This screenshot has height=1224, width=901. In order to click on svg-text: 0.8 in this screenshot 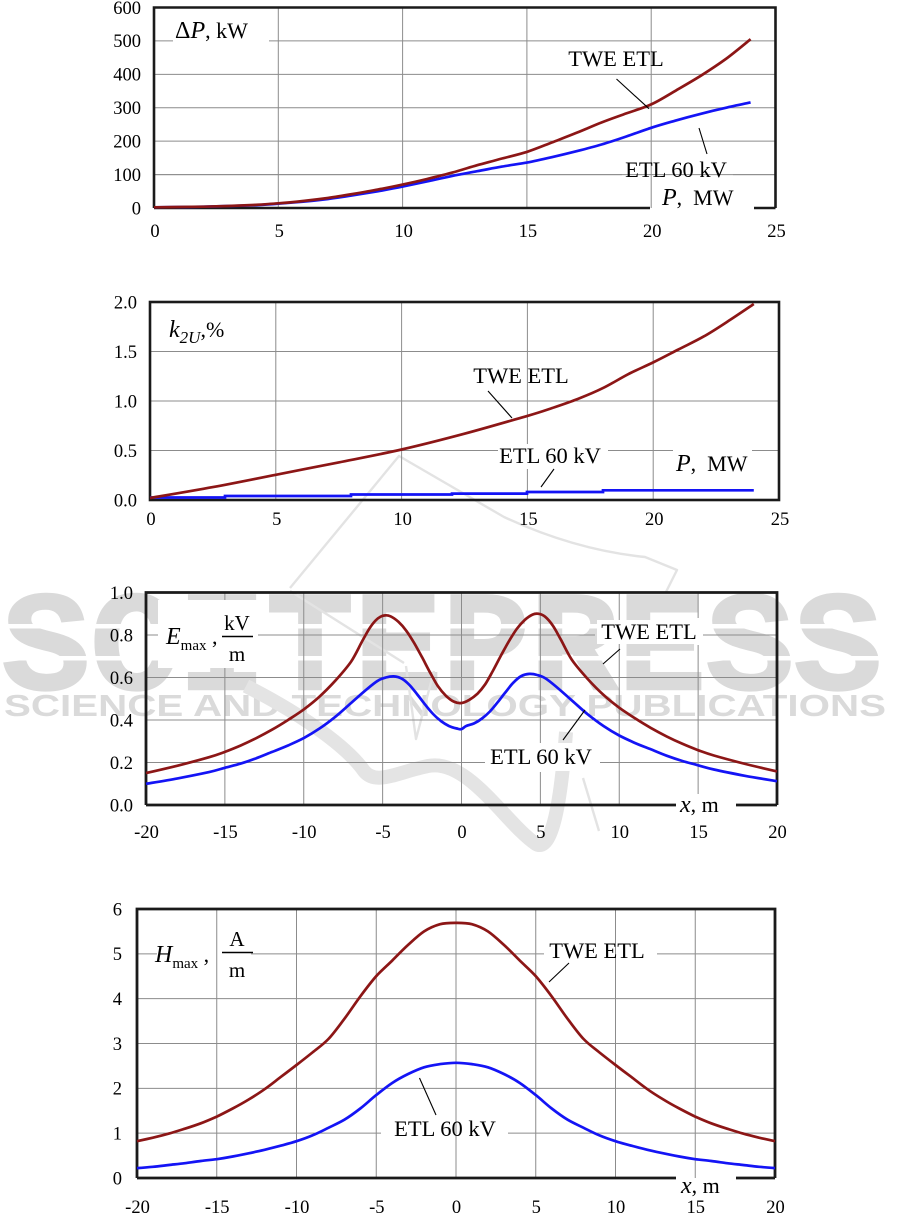, I will do `click(121, 636)`.